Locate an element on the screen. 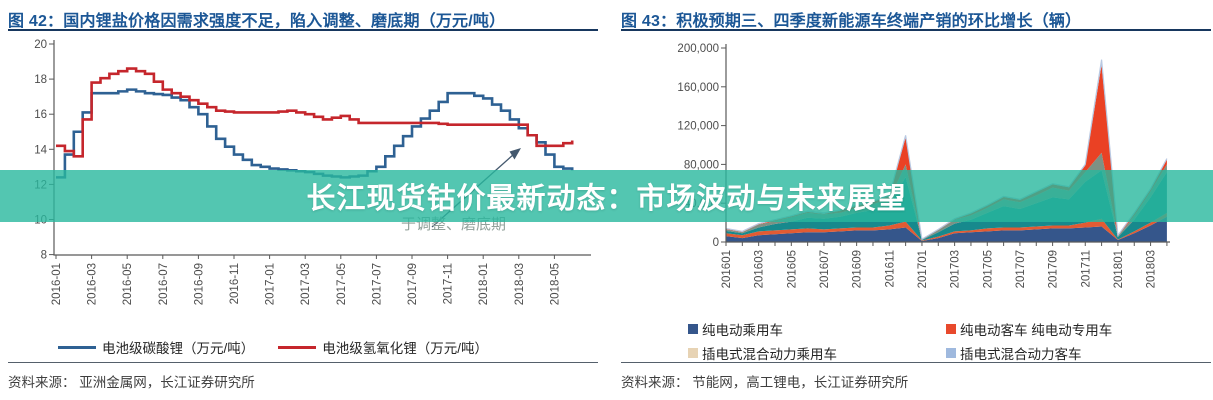 The image size is (1213, 400). x-axis-label: 201601 is located at coordinates (727, 269).